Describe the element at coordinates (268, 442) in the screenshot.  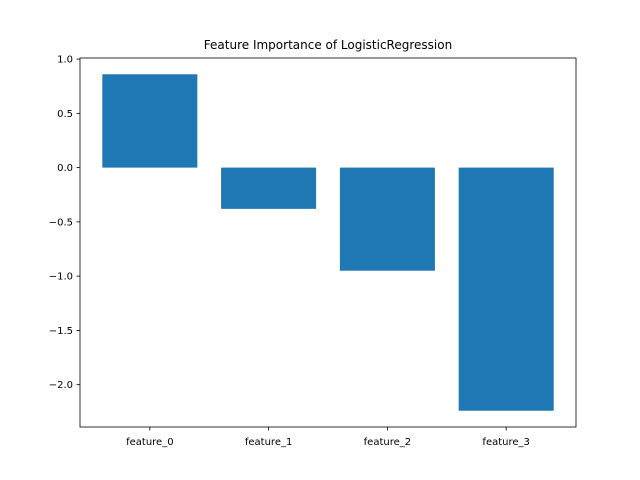
I see `x-tick-label: feature_1` at that location.